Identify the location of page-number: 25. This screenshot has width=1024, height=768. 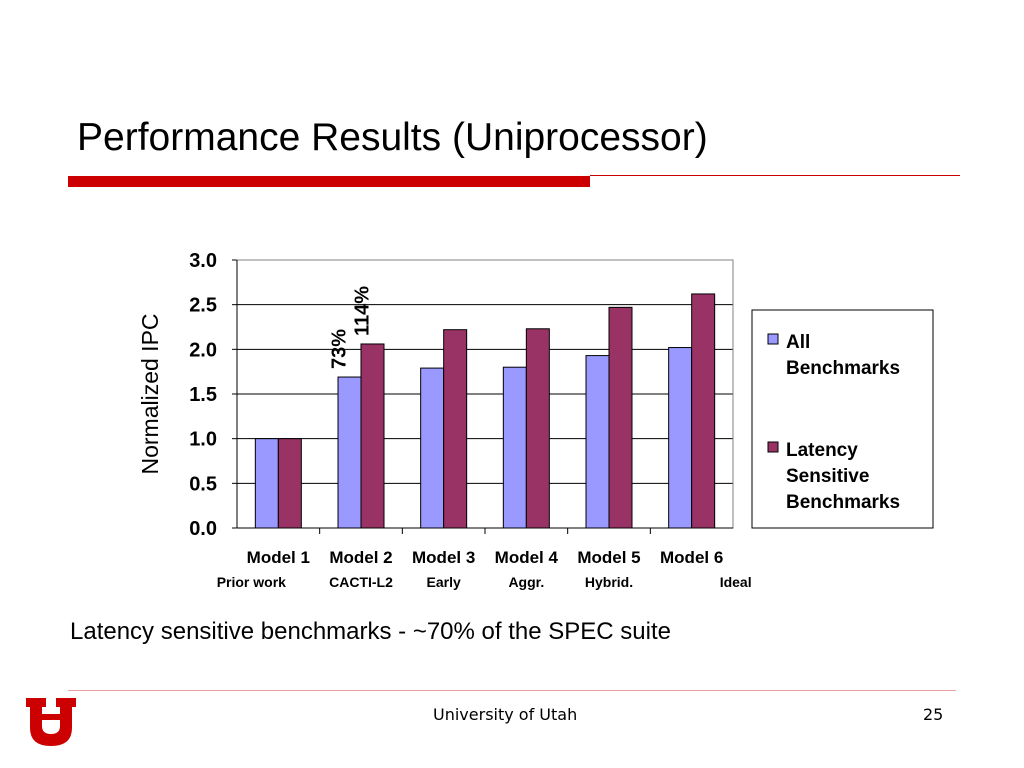
(933, 714).